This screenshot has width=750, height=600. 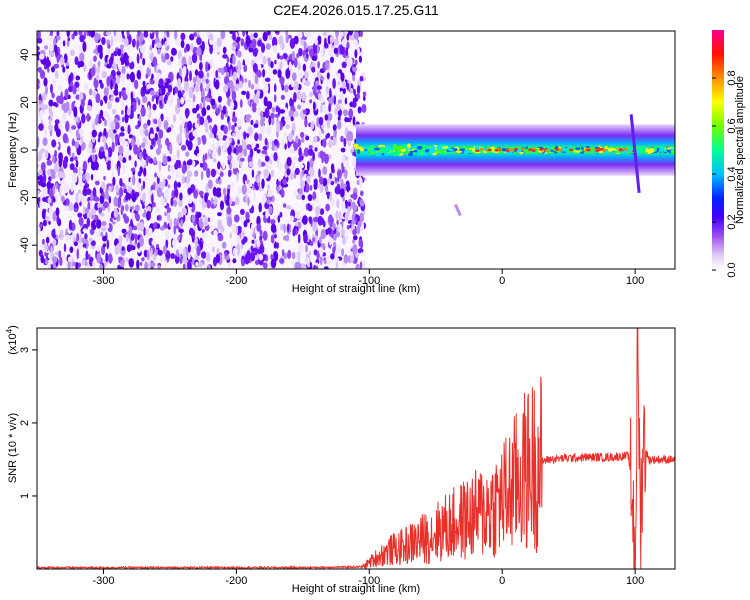 What do you see at coordinates (718, 150) in the screenshot?
I see `colorbar-gradient` at bounding box center [718, 150].